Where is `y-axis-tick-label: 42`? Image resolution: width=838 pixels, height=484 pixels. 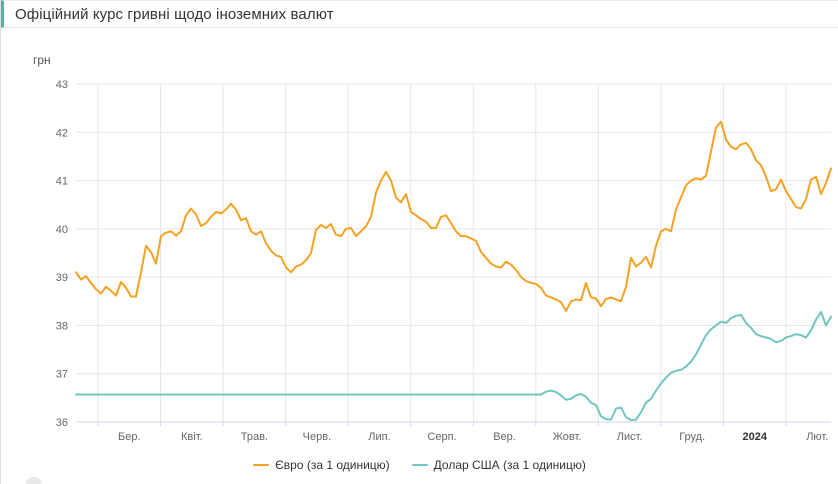 y-axis-tick-label: 42 is located at coordinates (62, 133).